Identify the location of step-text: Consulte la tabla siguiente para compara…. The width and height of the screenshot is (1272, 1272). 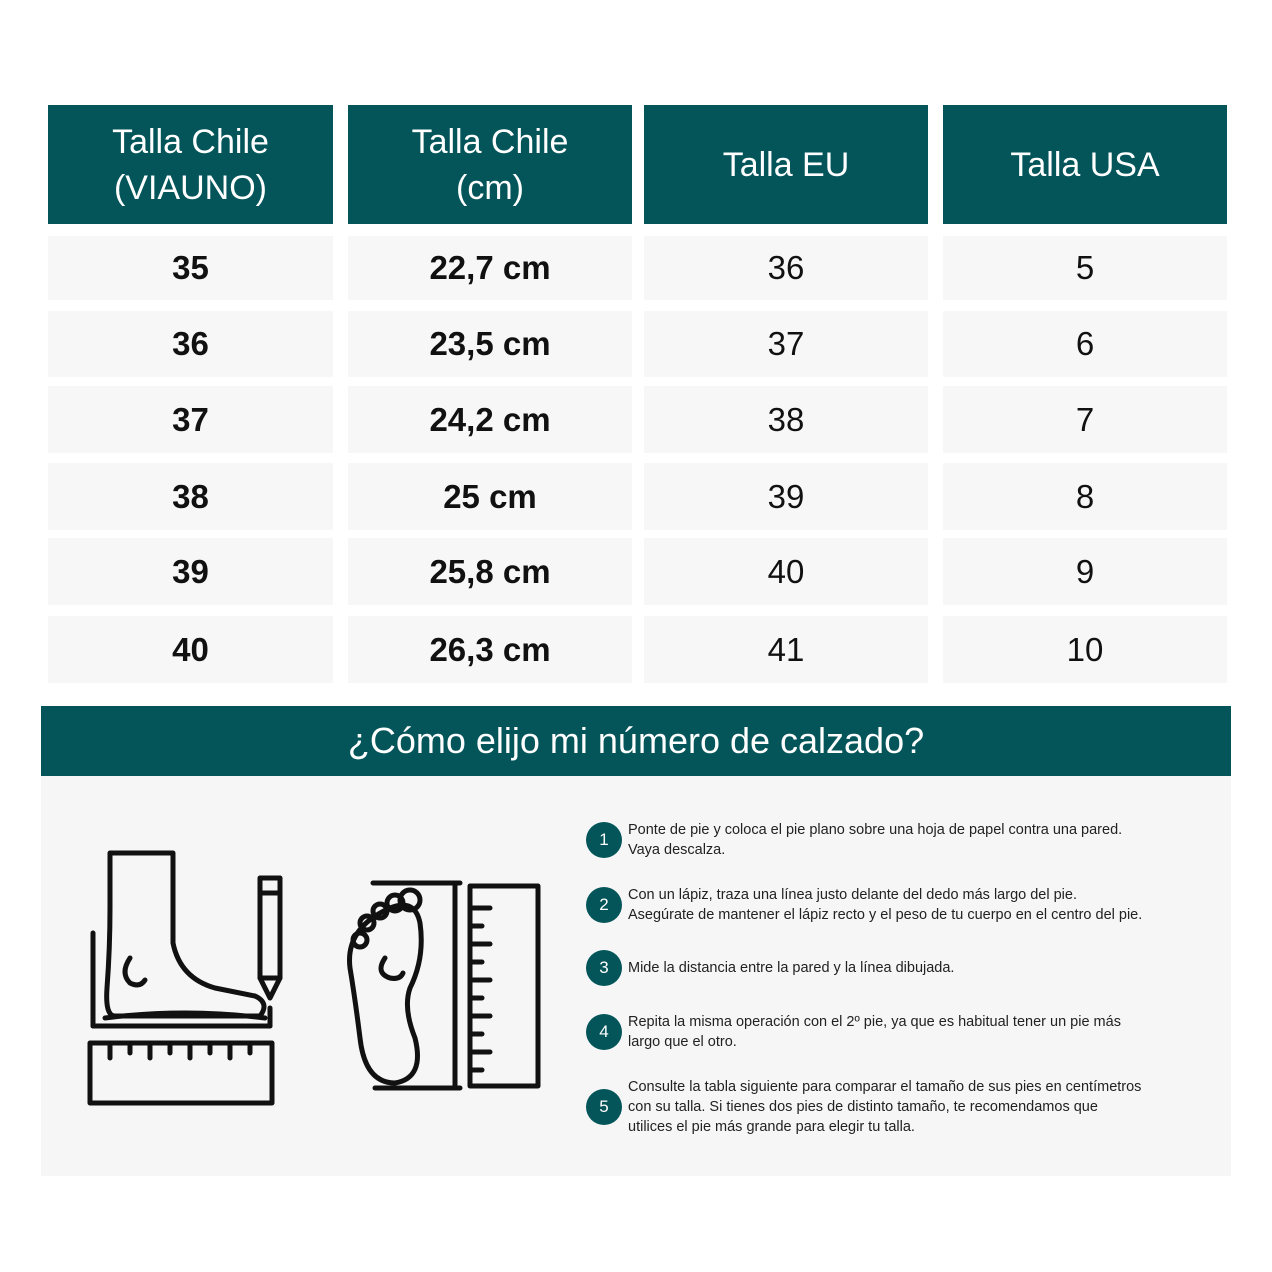
(885, 1107).